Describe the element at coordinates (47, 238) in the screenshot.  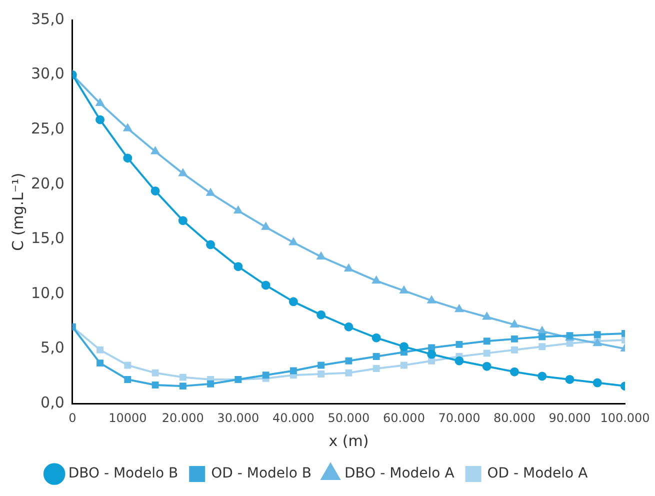
I see `y-tick-label: 15,0` at that location.